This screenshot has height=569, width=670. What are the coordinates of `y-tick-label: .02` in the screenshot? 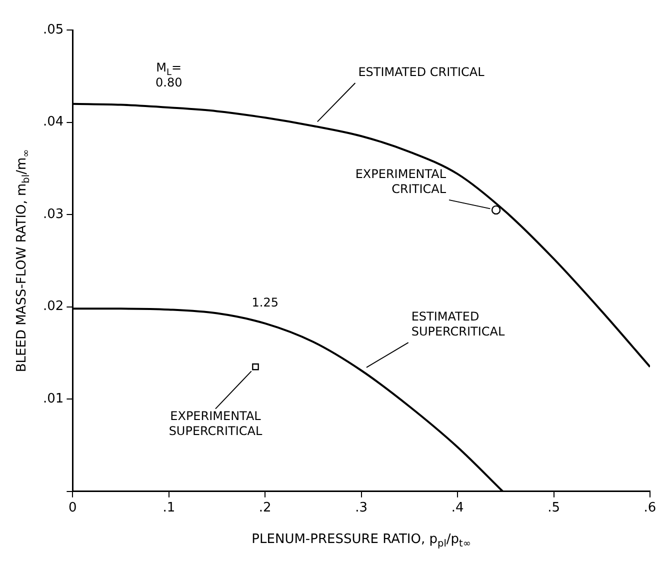 It's located at (53, 306).